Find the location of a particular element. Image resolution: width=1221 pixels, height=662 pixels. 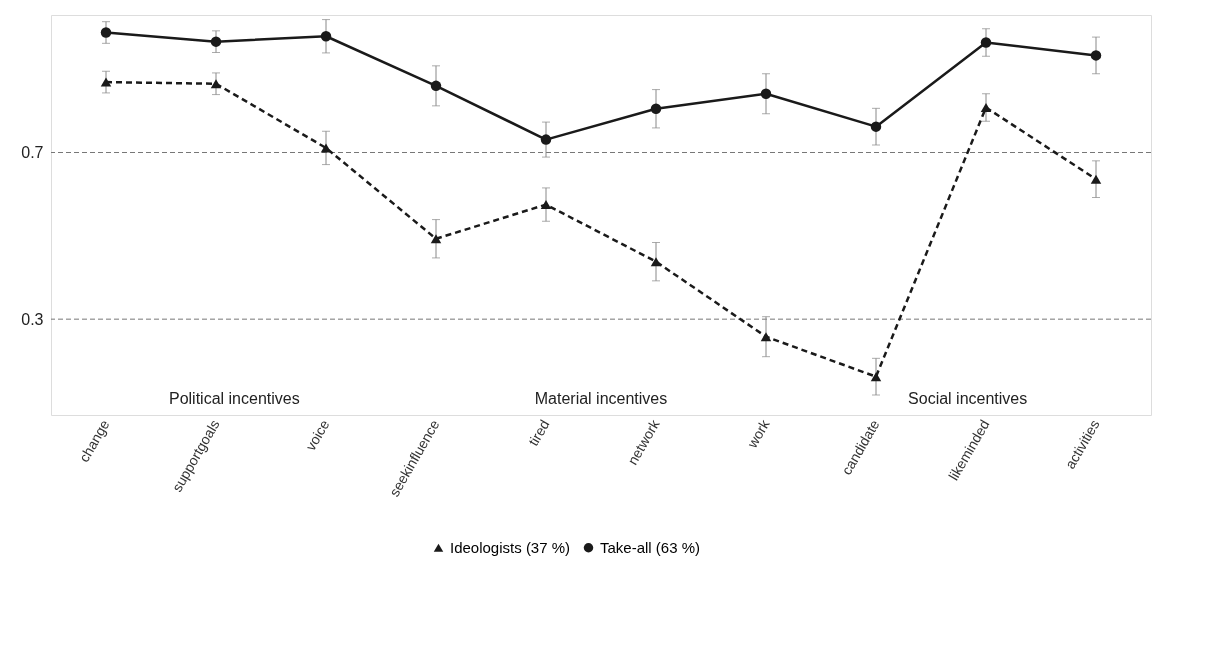

annotation: Material incentives is located at coordinates (601, 398).